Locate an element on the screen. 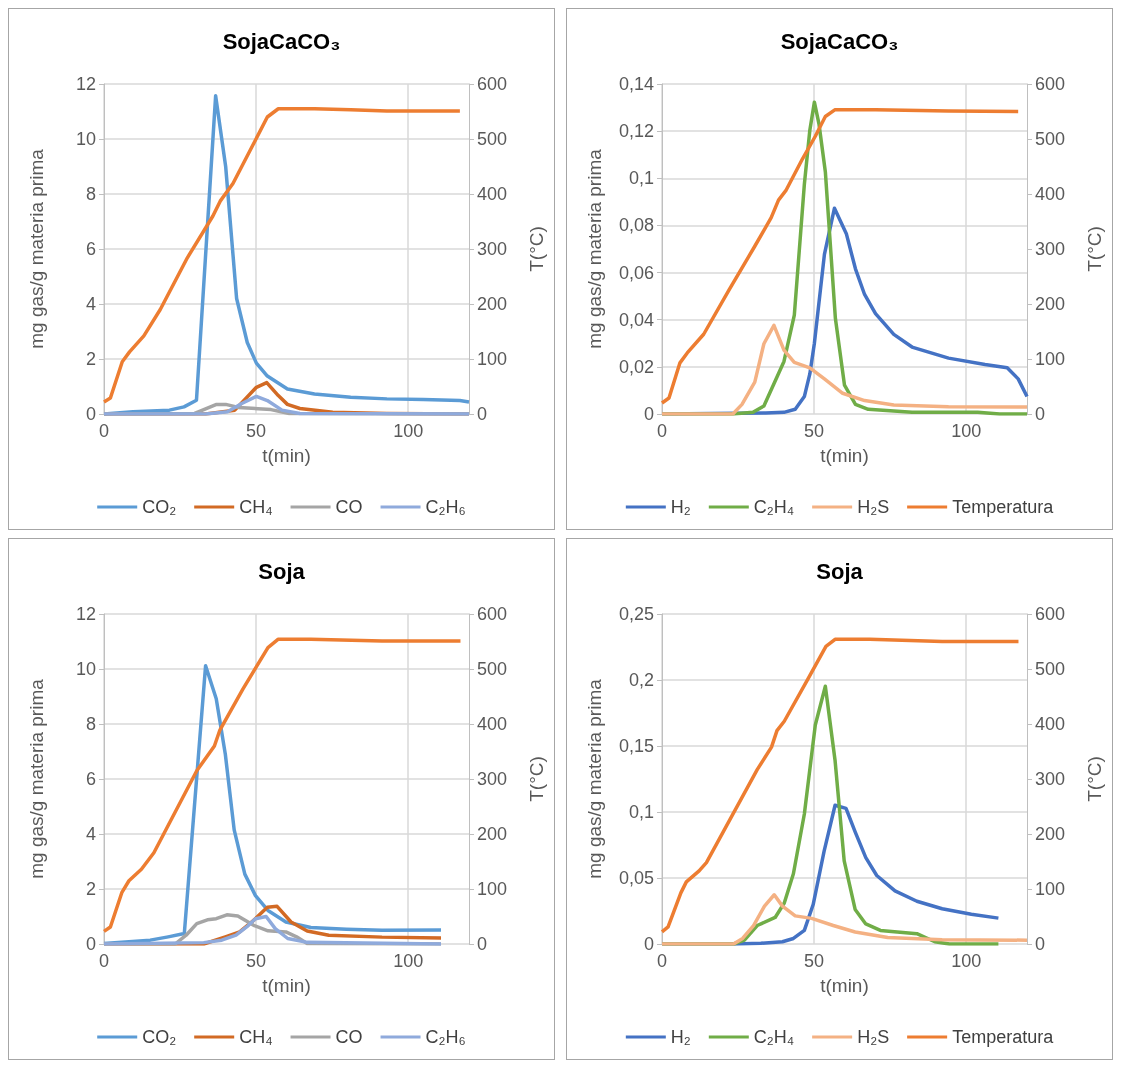 This screenshot has width=1121, height=1071. y-tick-label: 0,25 is located at coordinates (636, 614).